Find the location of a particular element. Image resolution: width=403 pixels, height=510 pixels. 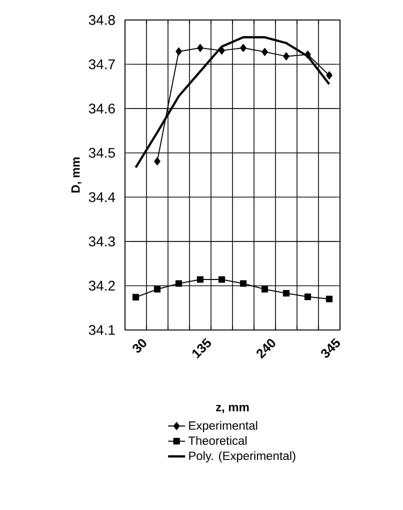

legend-label: Theoretical is located at coordinates (217, 440).